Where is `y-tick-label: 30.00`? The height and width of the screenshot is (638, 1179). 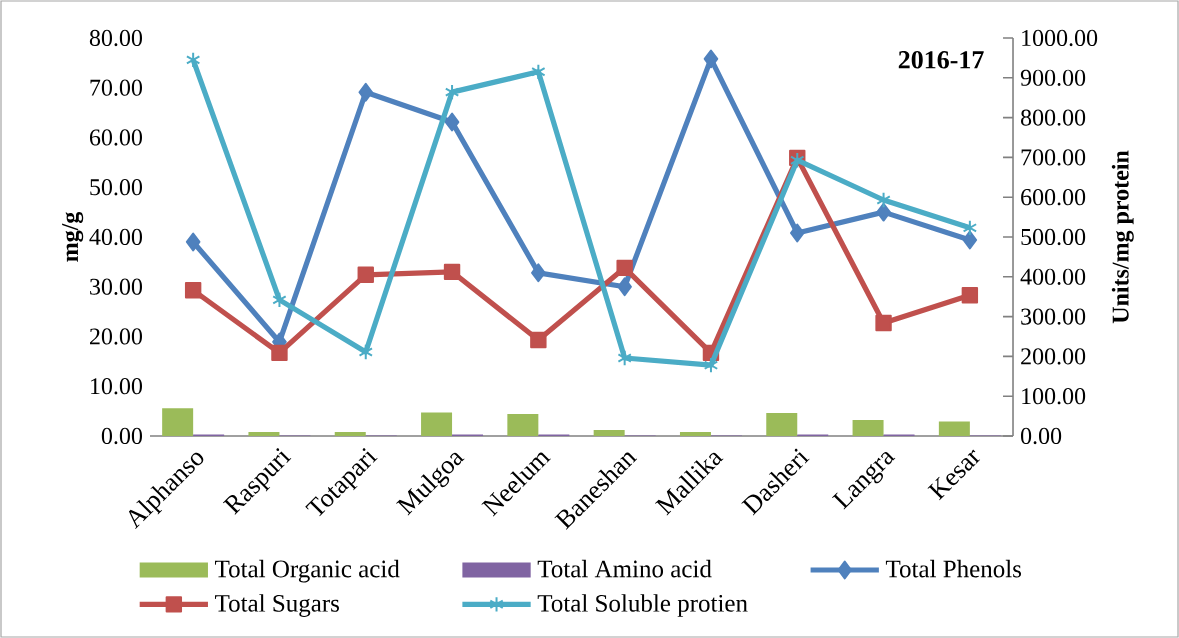 y-tick-label: 30.00 is located at coordinates (116, 286).